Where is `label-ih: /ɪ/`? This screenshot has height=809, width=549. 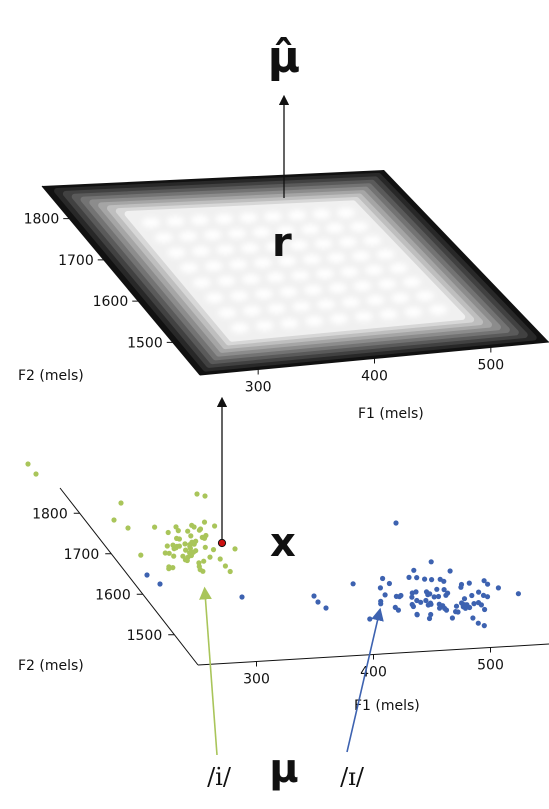
label-ih: /ɪ/ is located at coordinates (352, 777).